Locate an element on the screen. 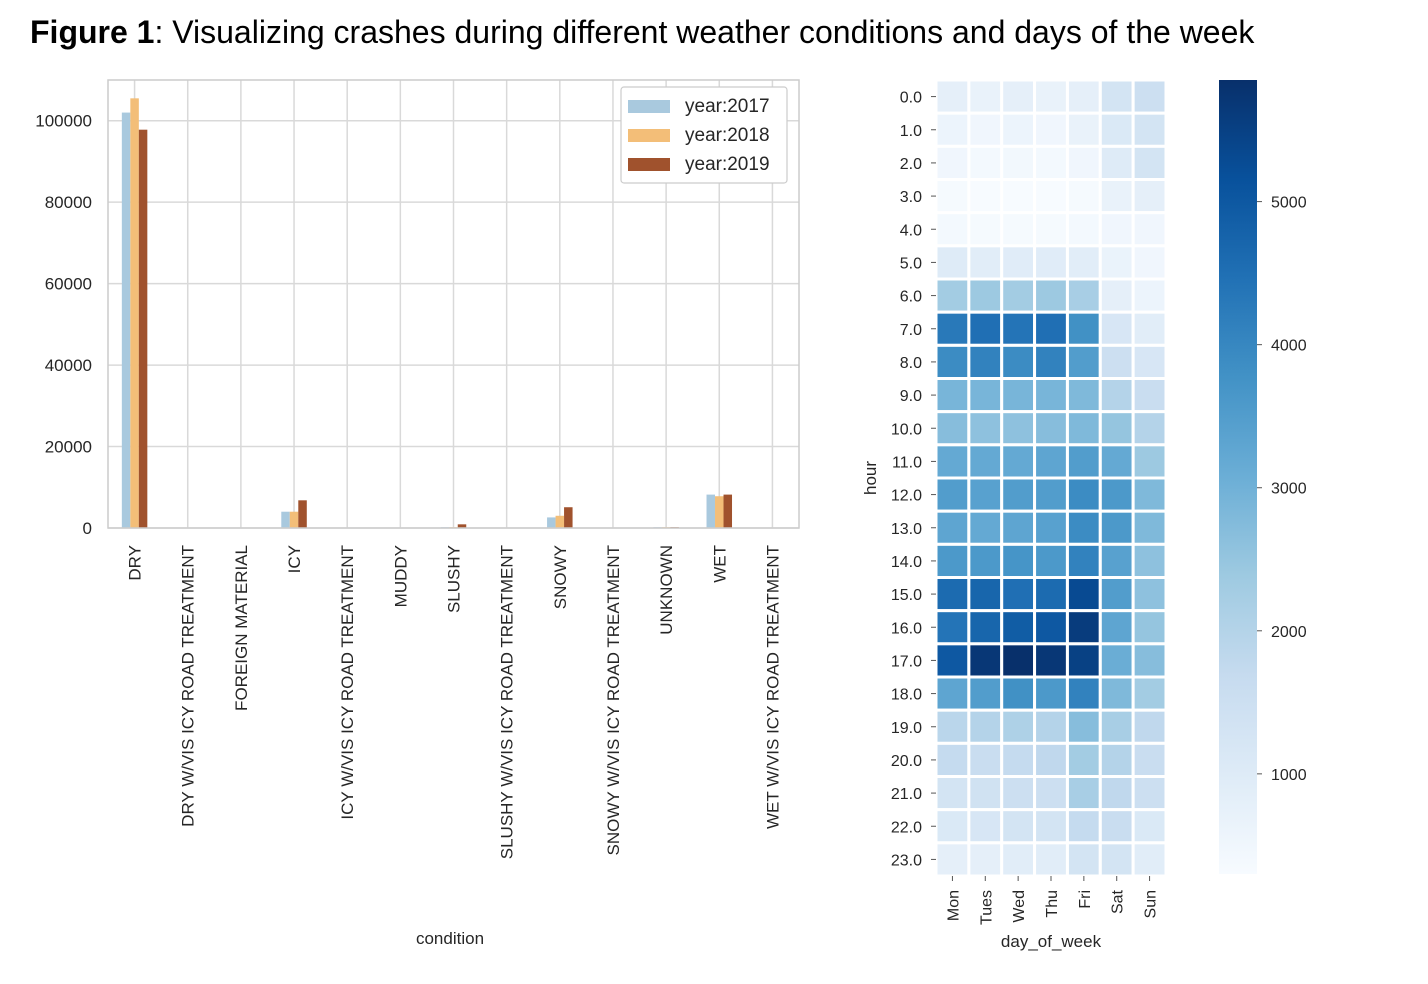 The height and width of the screenshot is (984, 1428). y-tick-label: 60000 is located at coordinates (68, 284).